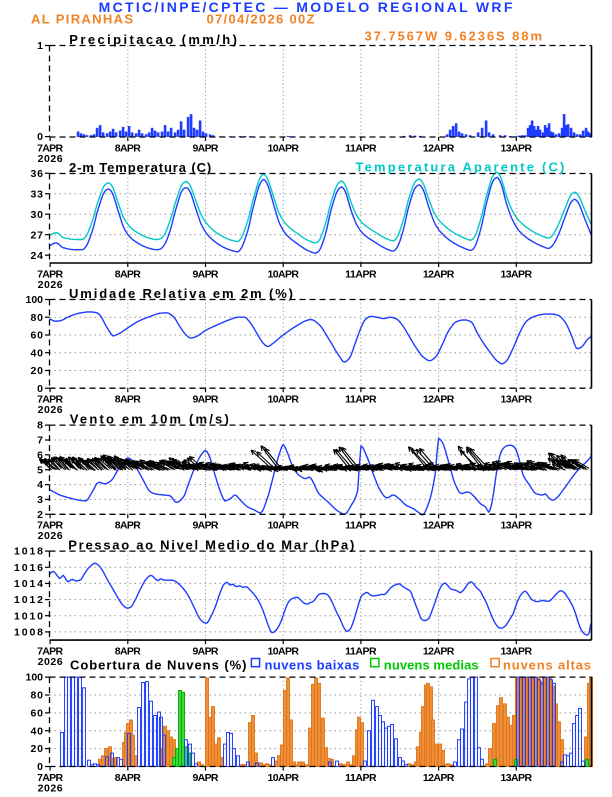  I want to click on svg-text: nuvens altas, so click(547, 665).